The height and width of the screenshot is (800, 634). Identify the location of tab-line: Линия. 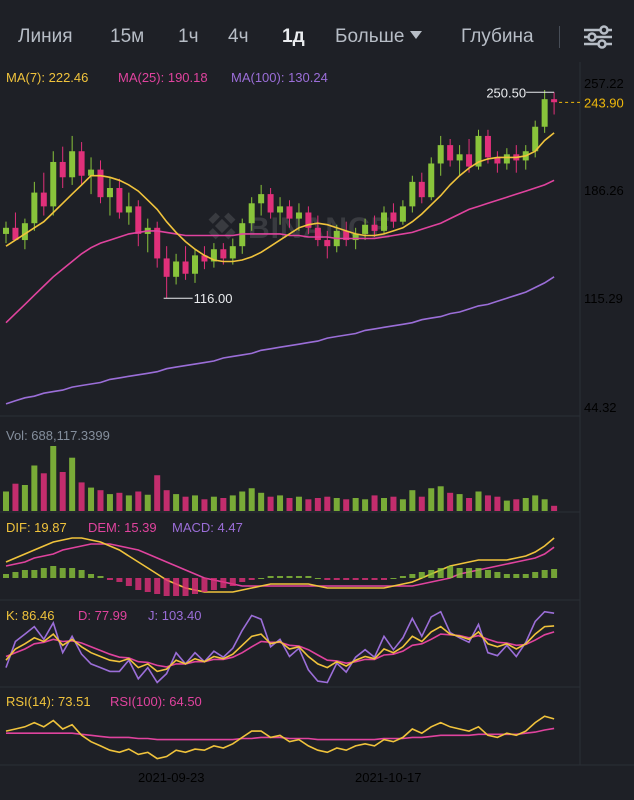
(45, 36).